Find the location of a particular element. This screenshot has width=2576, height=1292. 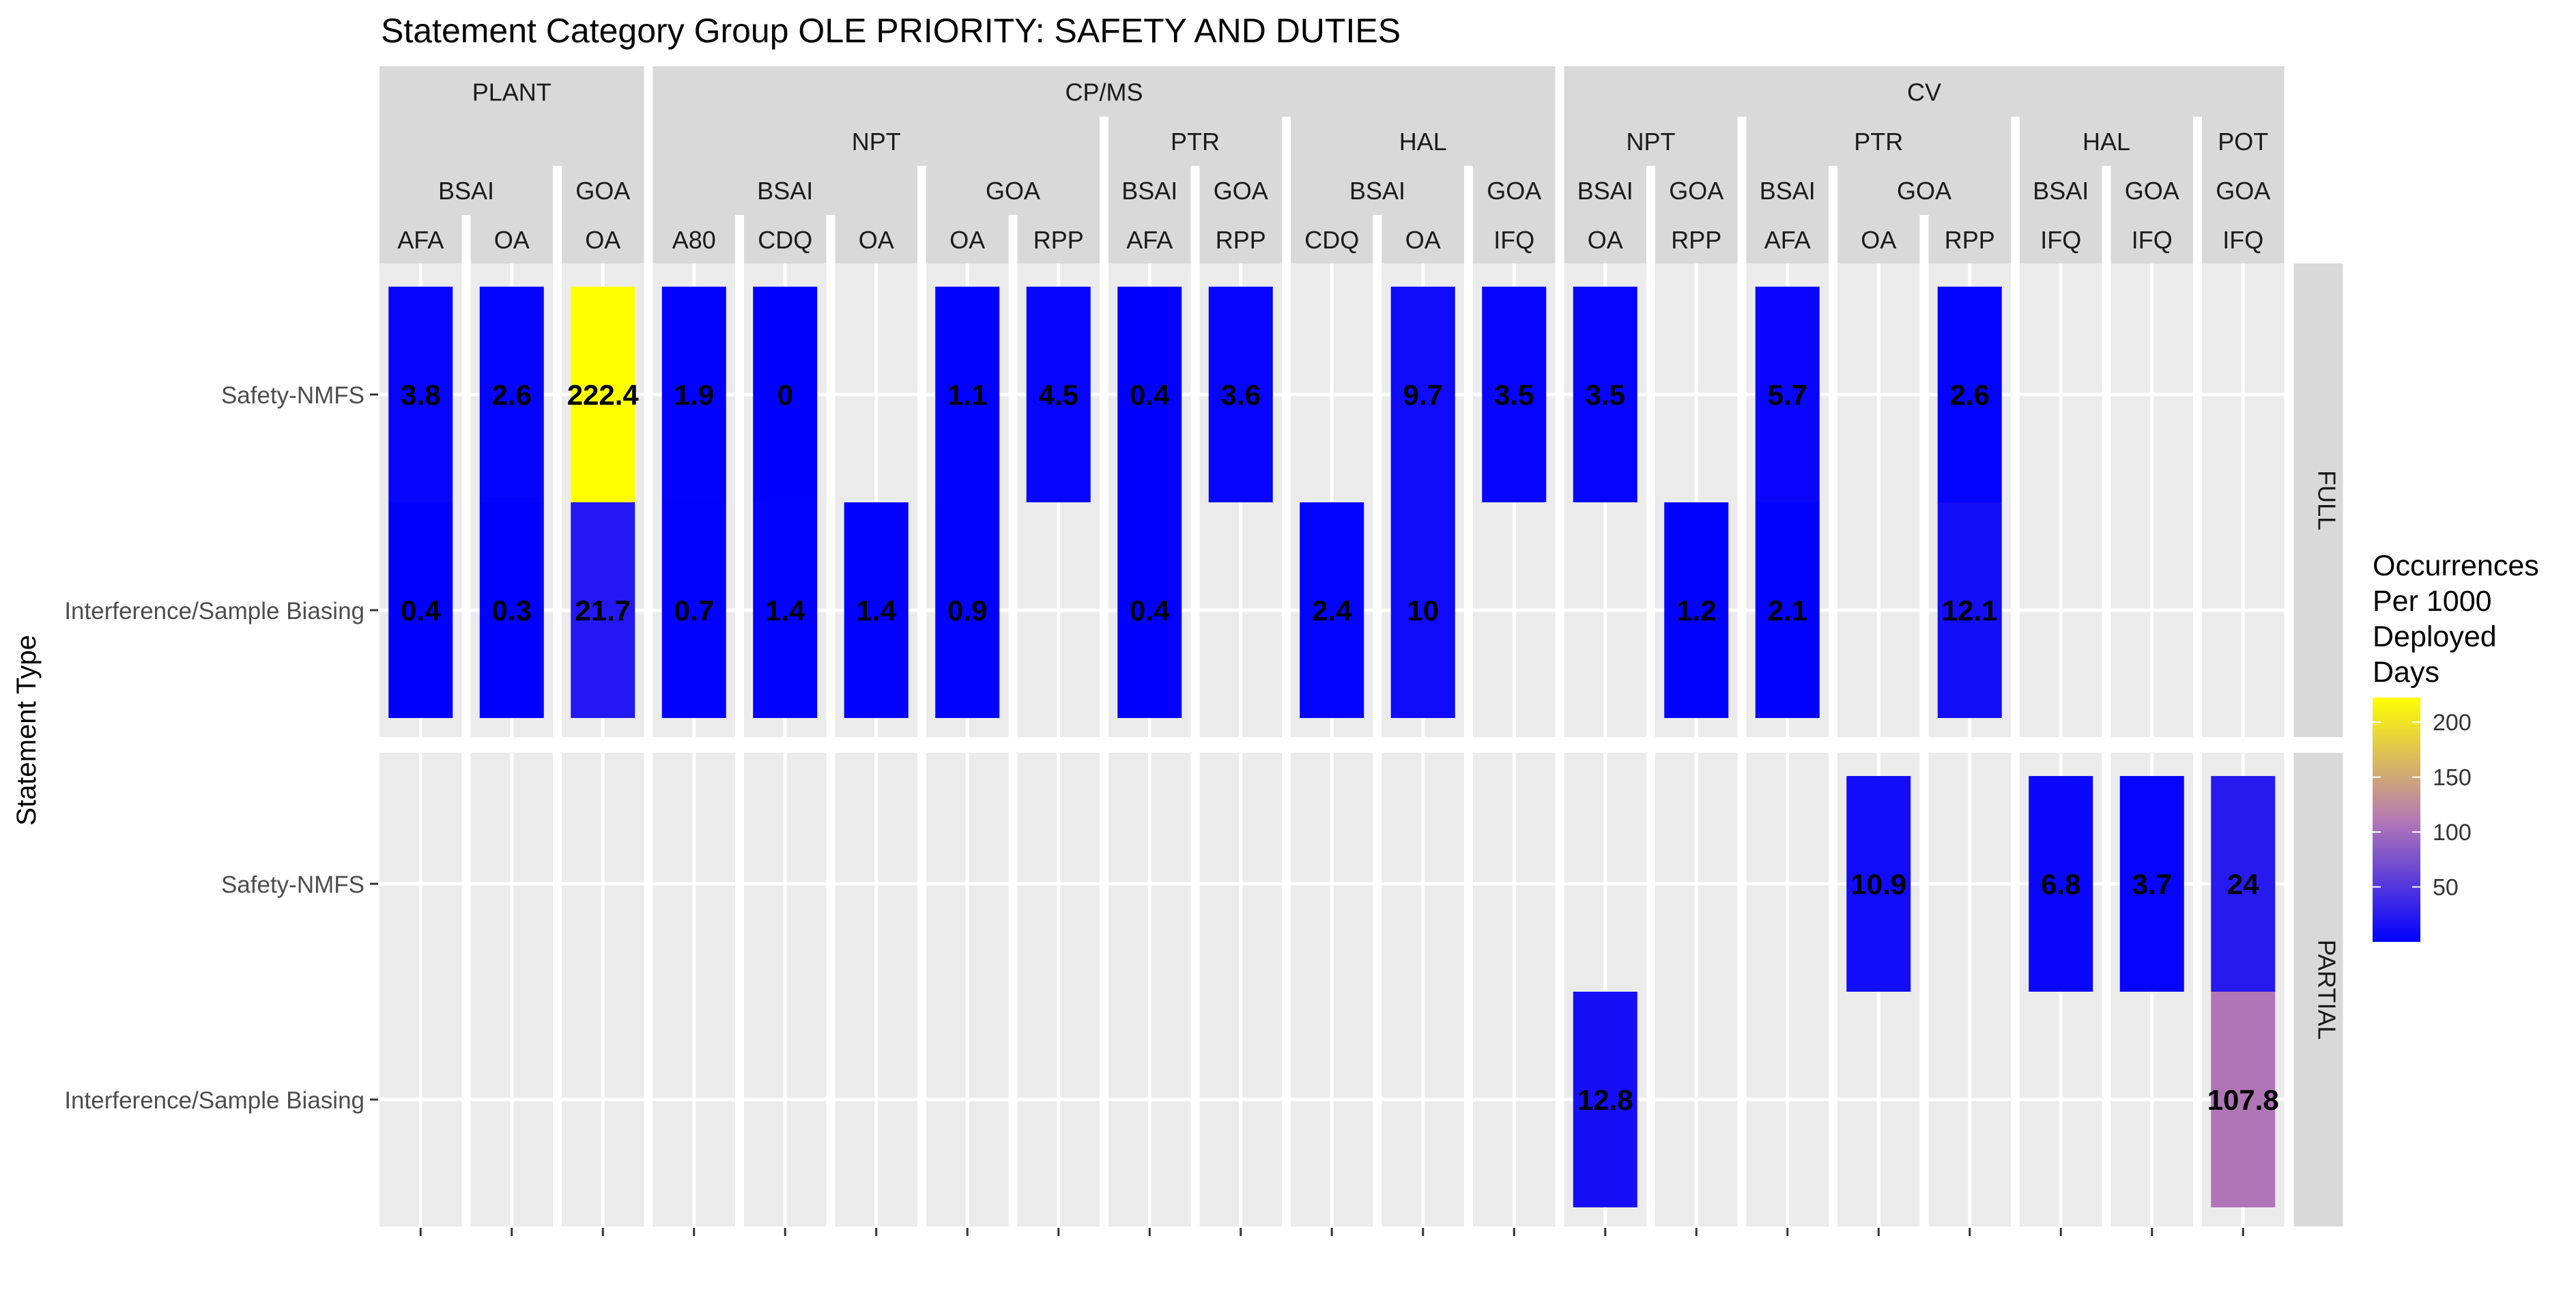

facet-strip-label: CDQ is located at coordinates (1331, 240).